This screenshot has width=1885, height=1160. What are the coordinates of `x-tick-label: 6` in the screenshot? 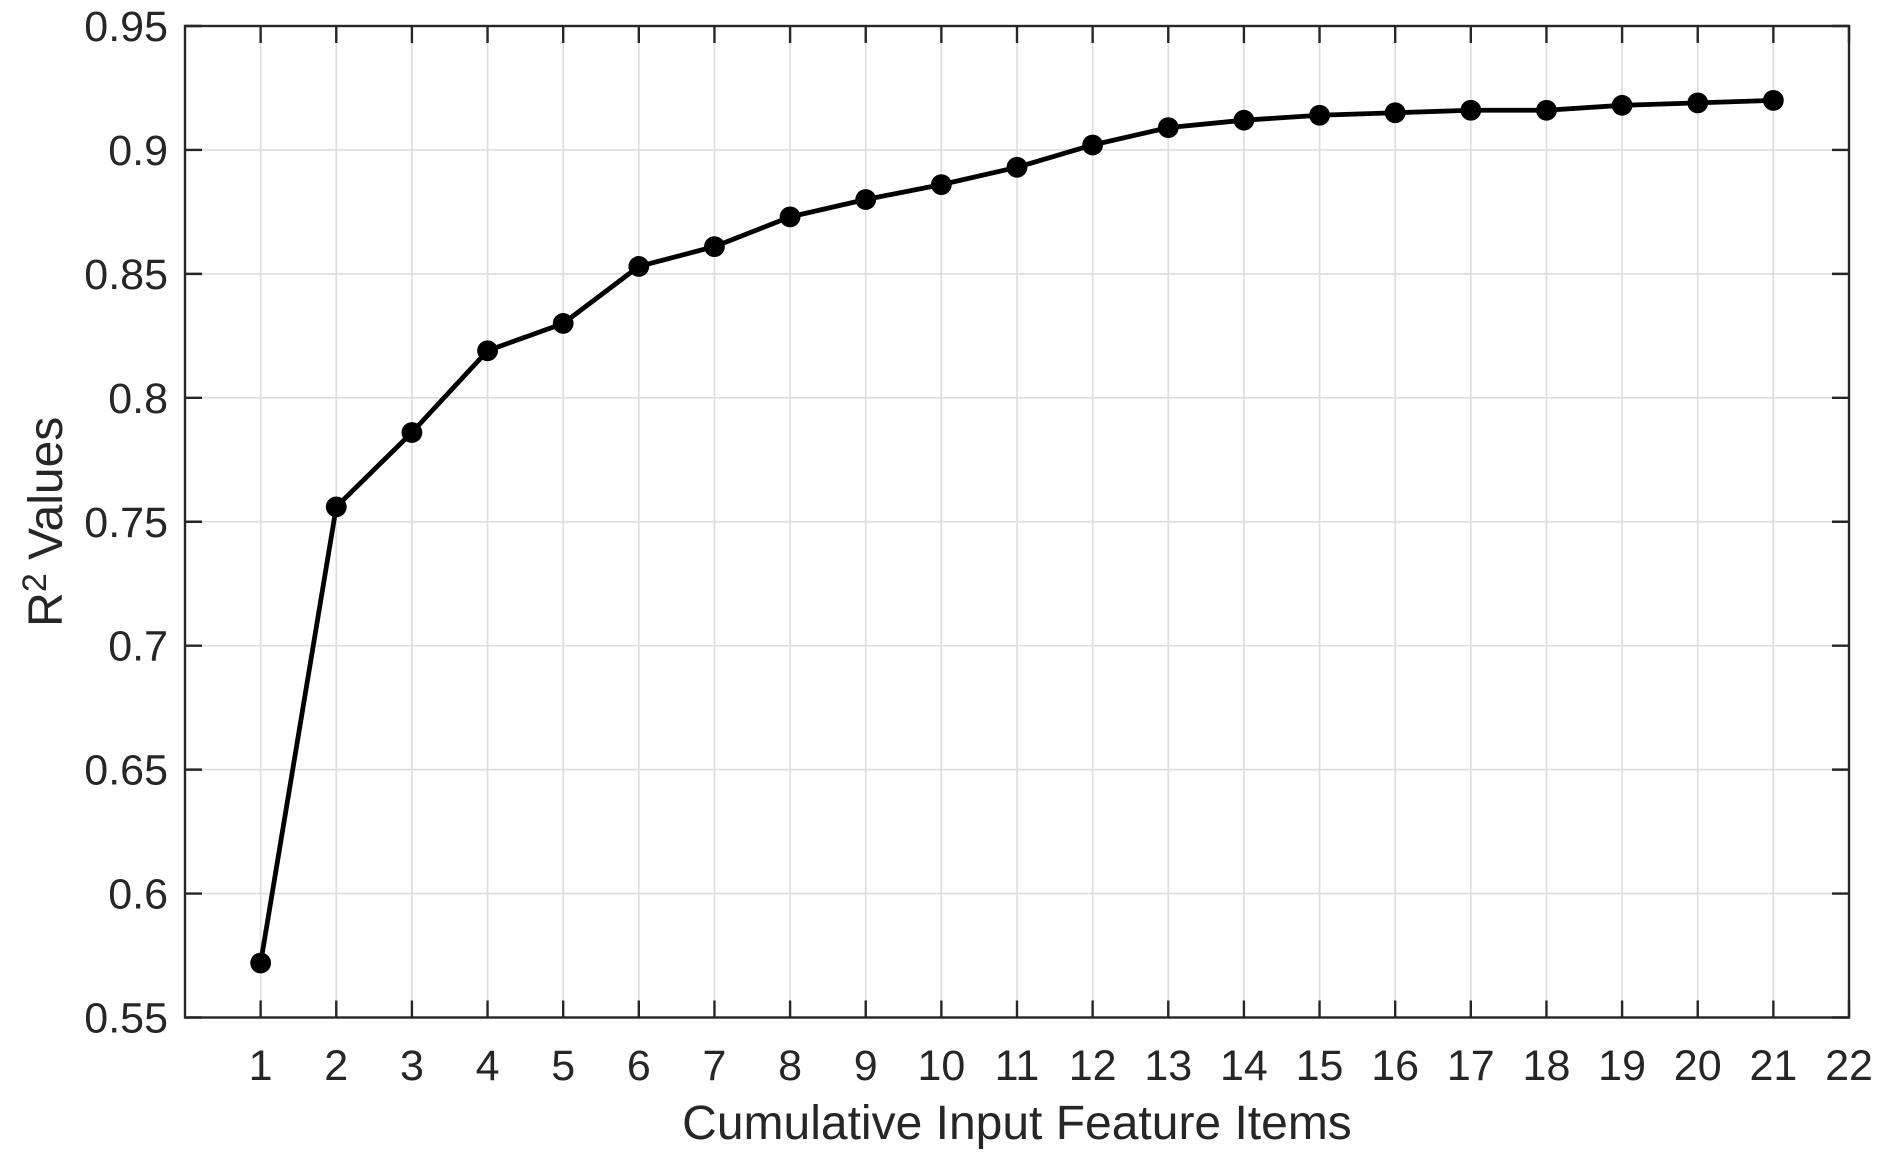 It's located at (639, 1066).